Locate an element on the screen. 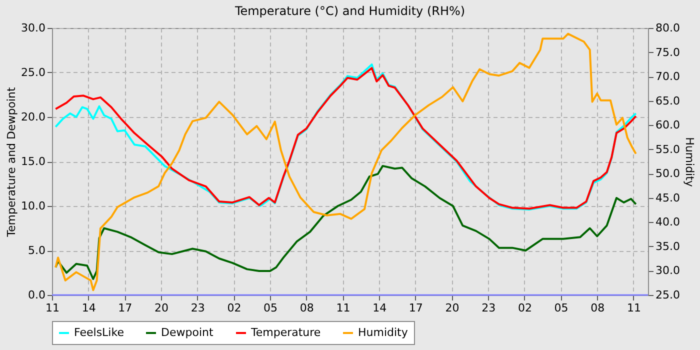 This screenshot has width=700, height=350. y2-tick-label: 65.0 is located at coordinates (668, 101).